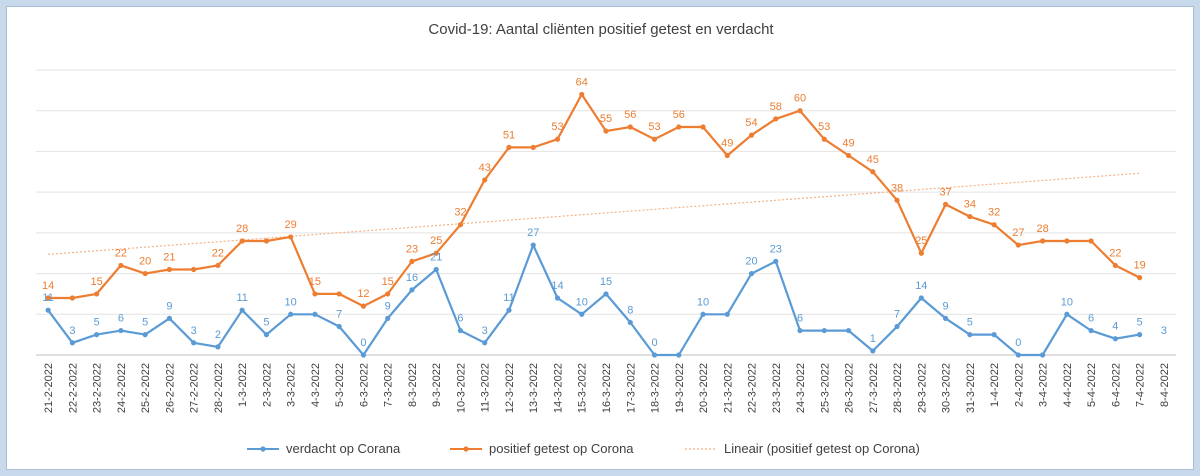 The image size is (1200, 476). What do you see at coordinates (340, 385) in the screenshot?
I see `x-tick-label: 5-3-2022` at bounding box center [340, 385].